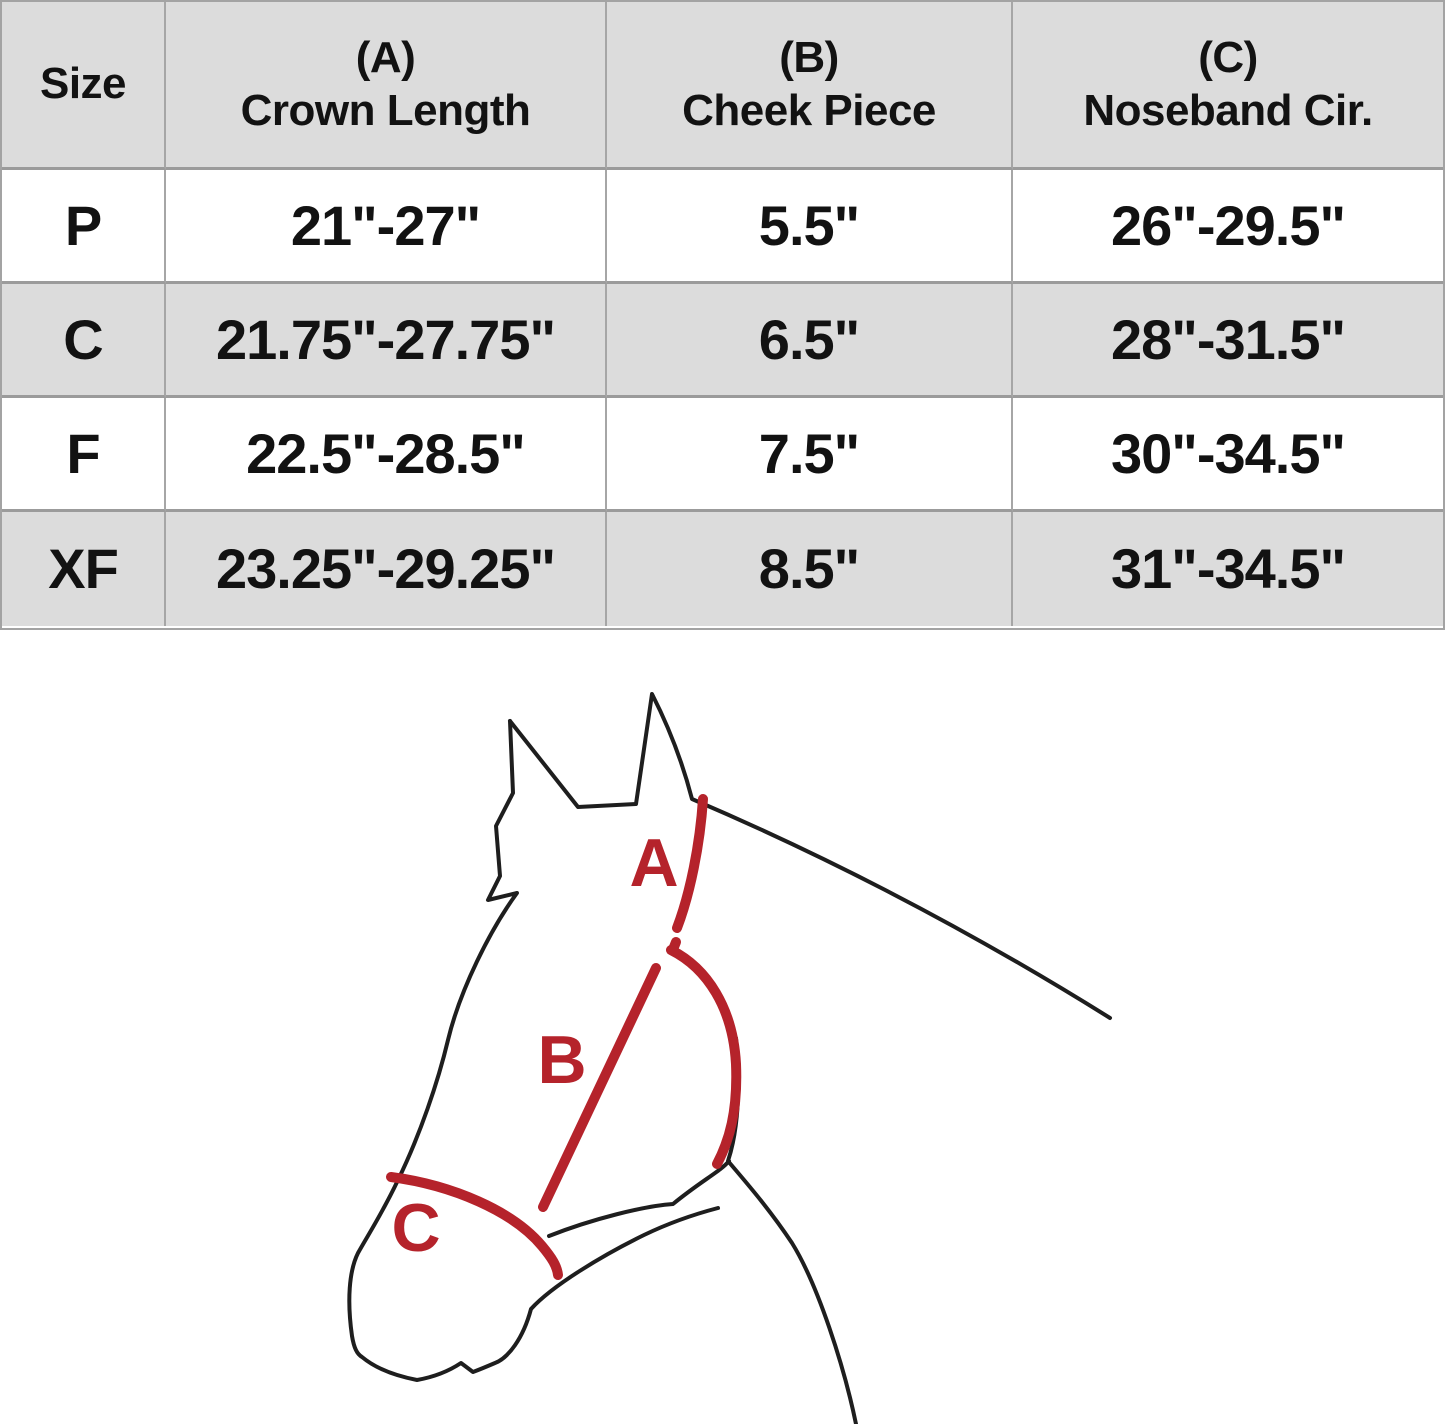  What do you see at coordinates (639, 1198) in the screenshot?
I see `horse-throat-line` at bounding box center [639, 1198].